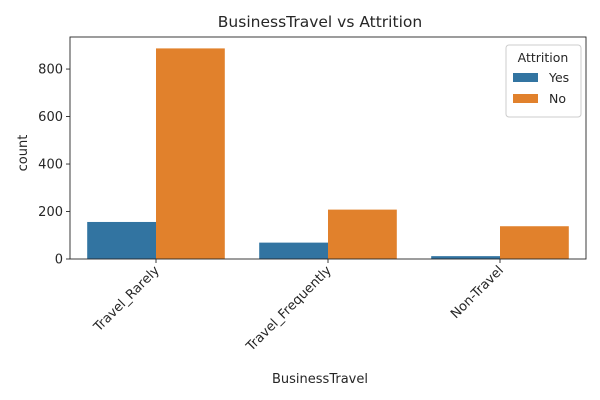 This screenshot has width=600, height=400. What do you see at coordinates (50, 70) in the screenshot?
I see `y-tick-label: 800` at bounding box center [50, 70].